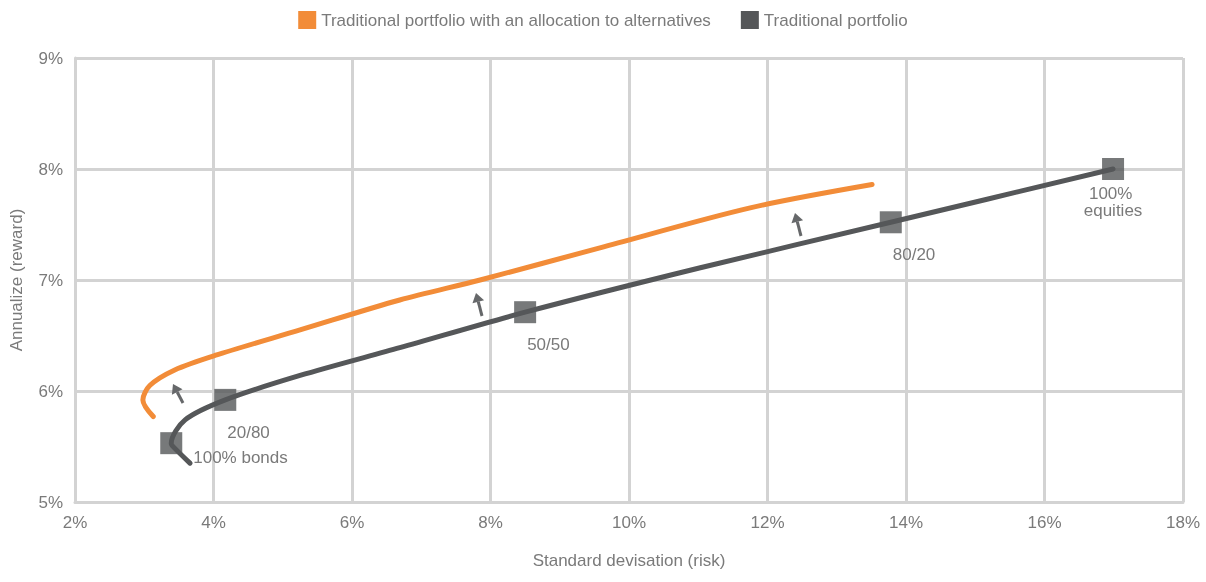 This screenshot has height=582, width=1206. I want to click on legend-label: Traditional portfolio with an allocation to alternatives, so click(516, 20).